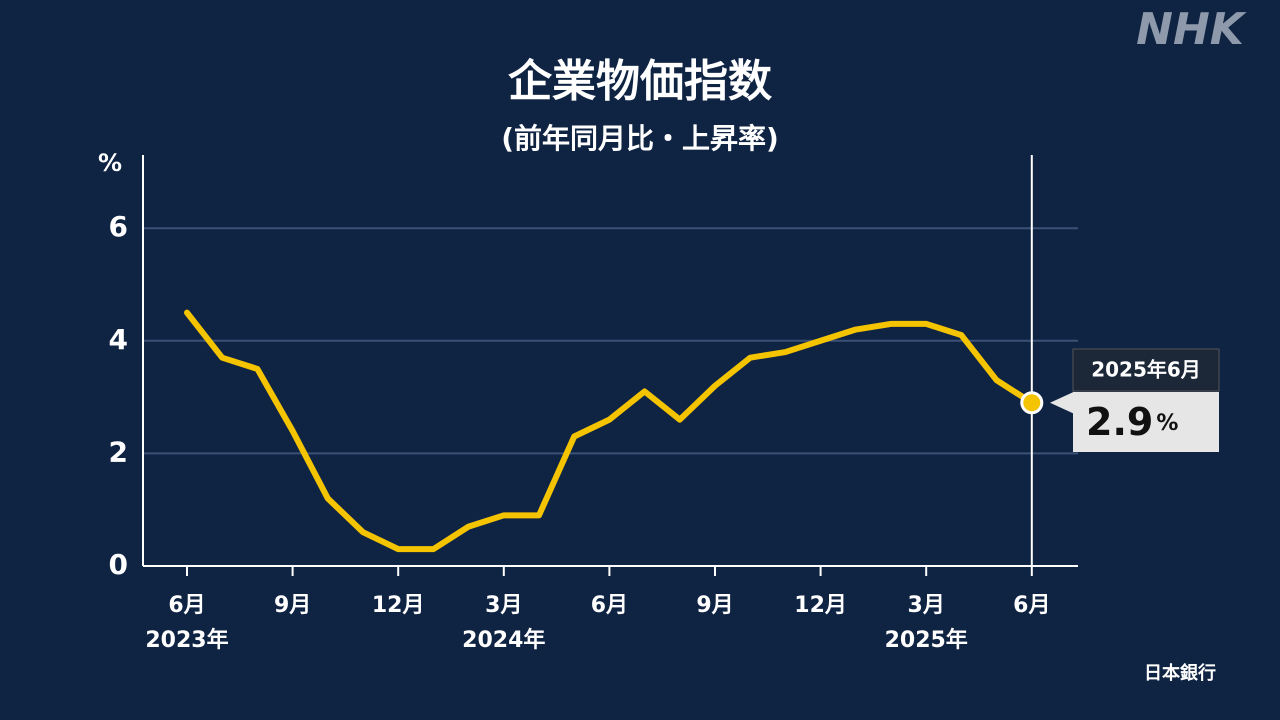 The image size is (1280, 720). What do you see at coordinates (186, 640) in the screenshot?
I see `x-year-label: 2023年` at bounding box center [186, 640].